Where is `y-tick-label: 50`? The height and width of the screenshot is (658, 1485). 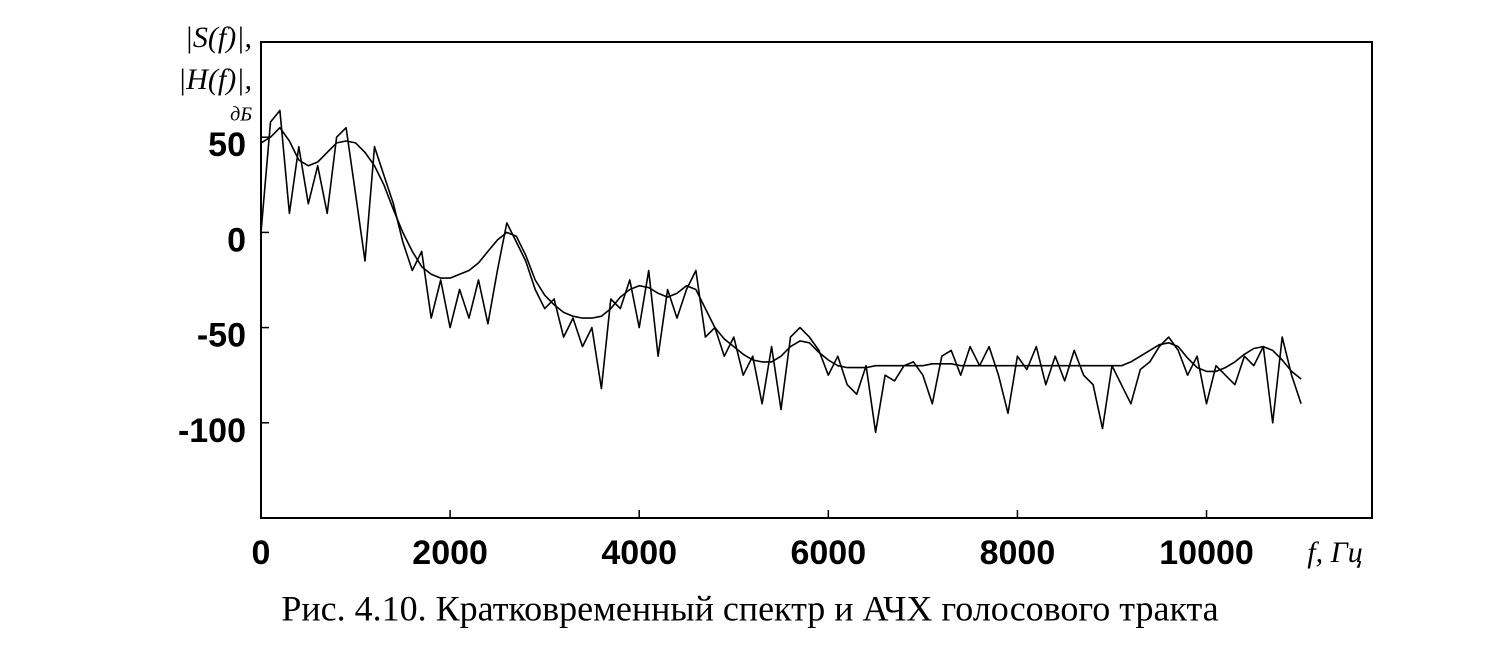 y-tick-label: 50 is located at coordinates (227, 145).